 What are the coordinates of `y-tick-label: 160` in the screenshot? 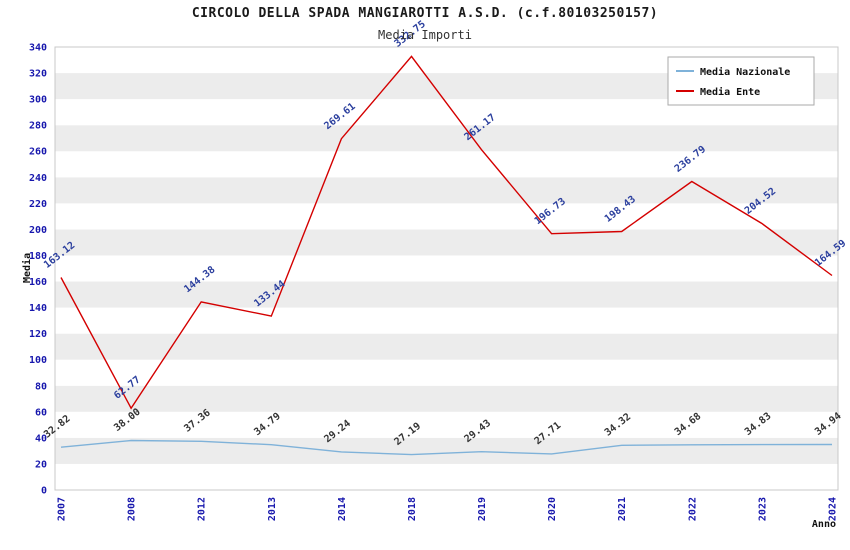 It's located at (38, 282).